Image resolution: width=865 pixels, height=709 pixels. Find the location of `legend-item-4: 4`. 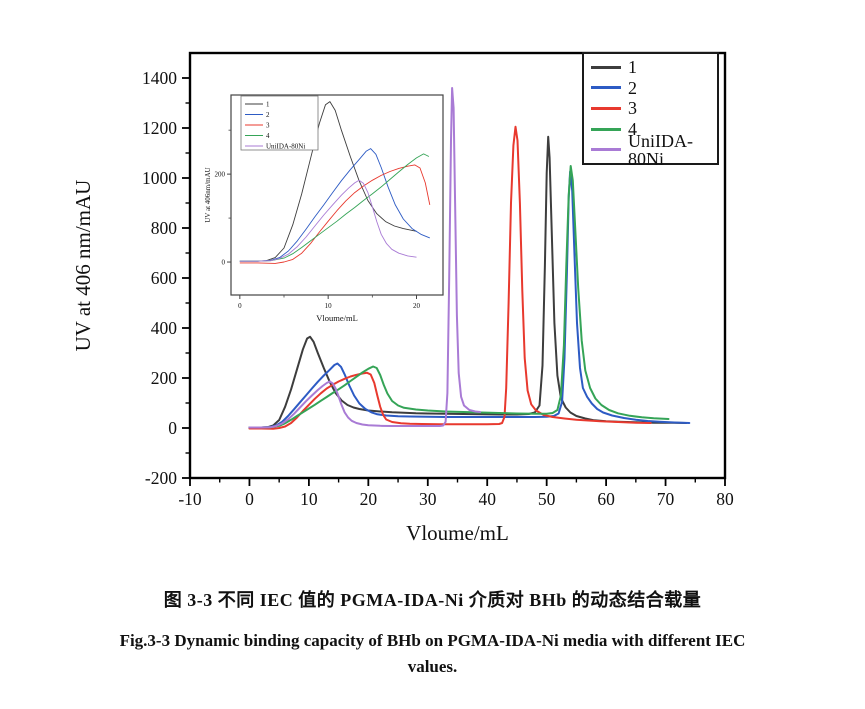

legend-item-4: 4 is located at coordinates (650, 129).